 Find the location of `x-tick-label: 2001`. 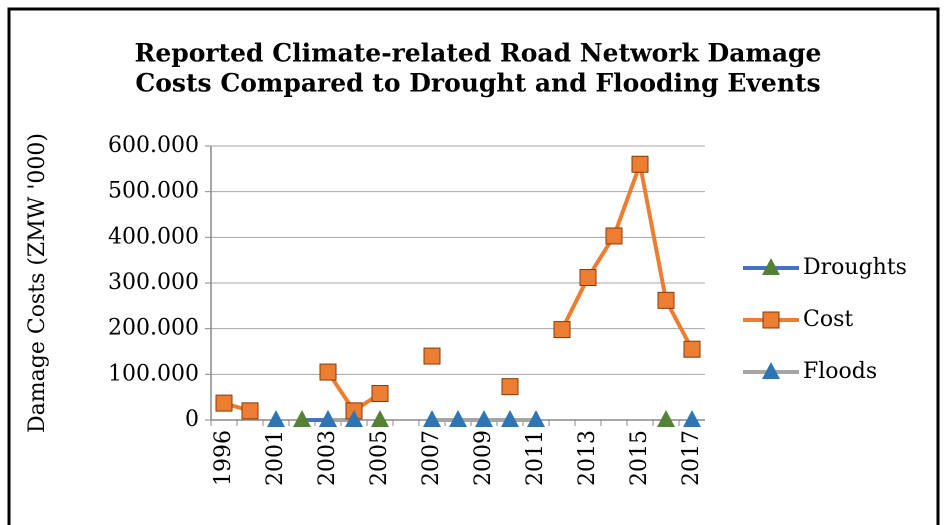

x-tick-label: 2001 is located at coordinates (275, 458).